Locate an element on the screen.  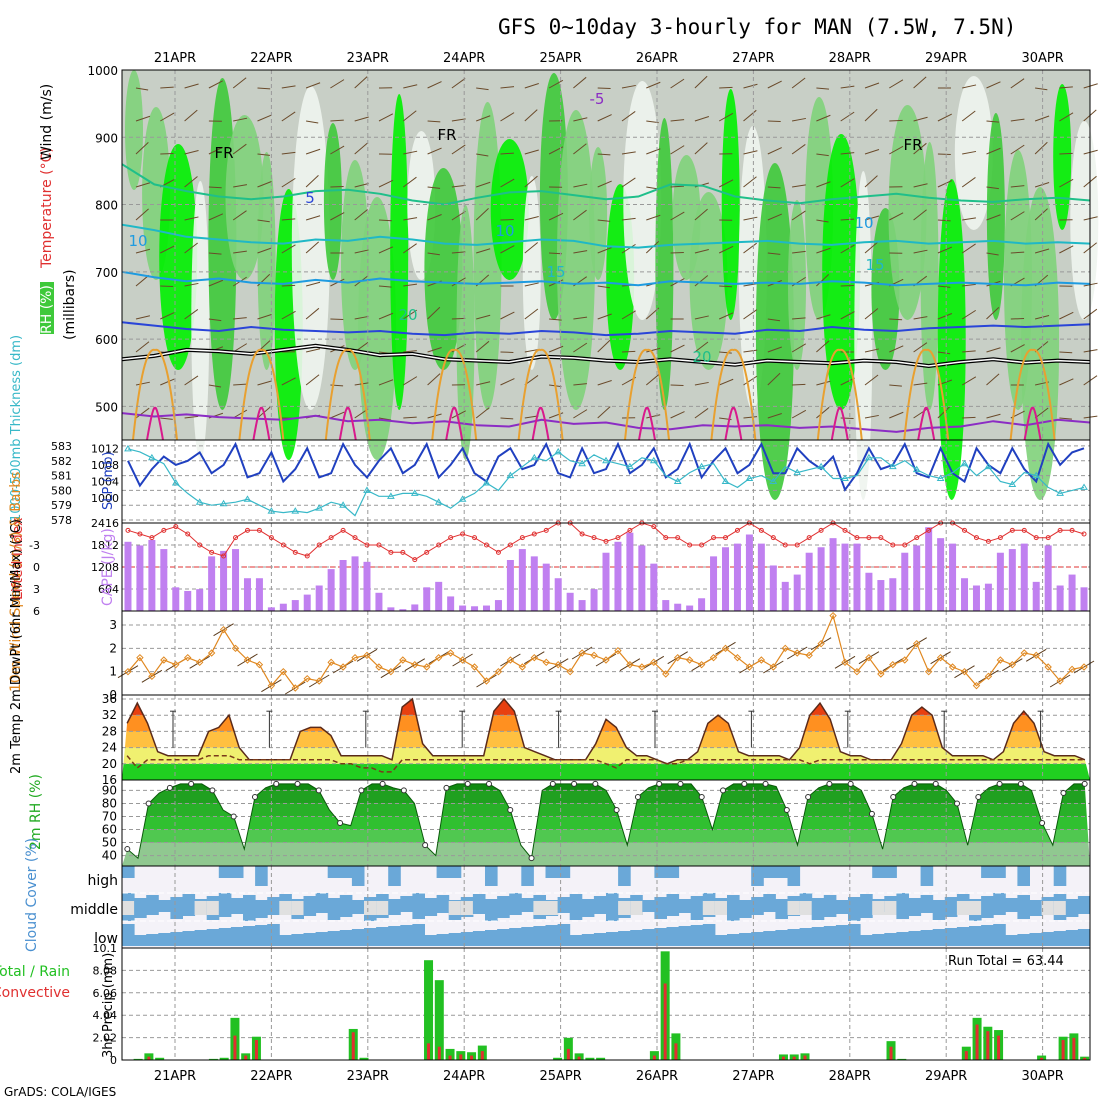
thickness-tick: 581 is located at coordinates (61, 476).